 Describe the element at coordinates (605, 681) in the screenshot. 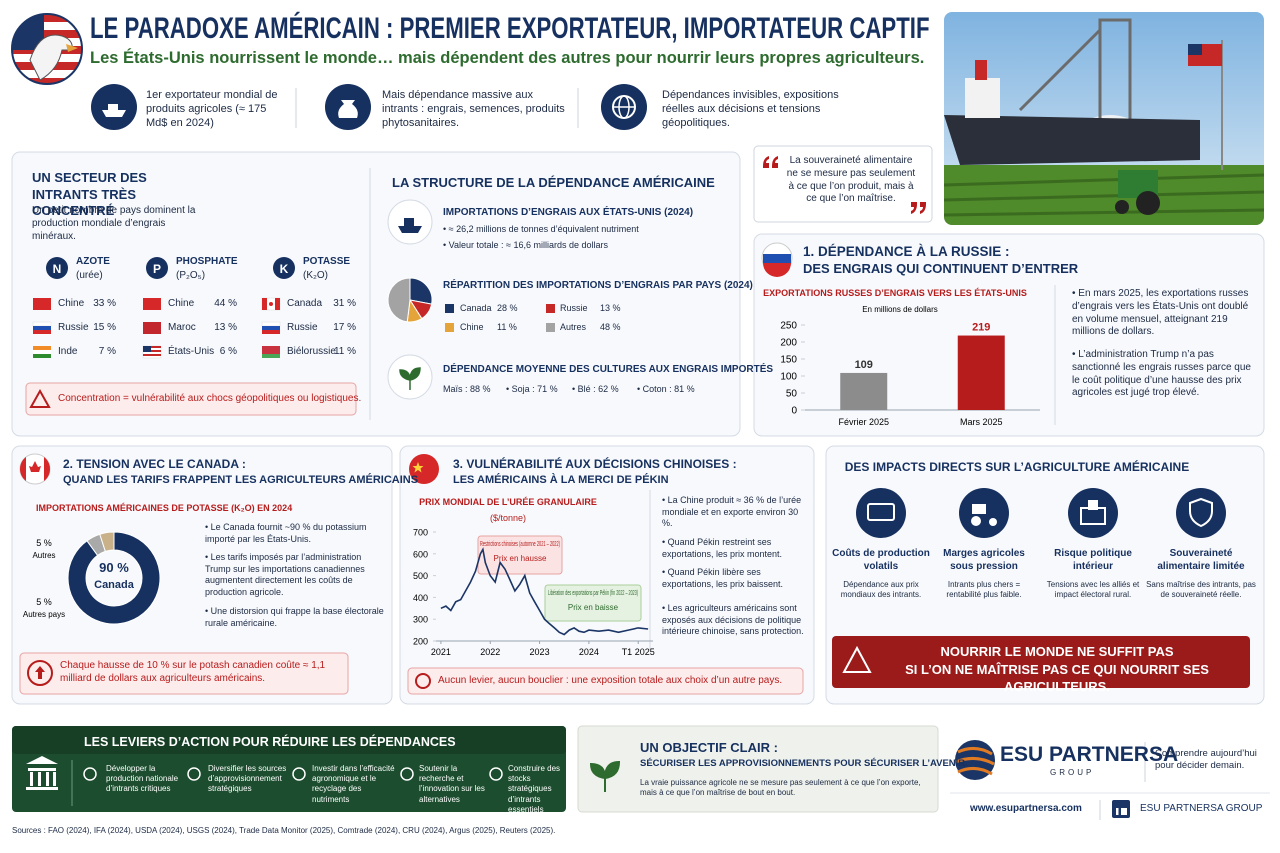

I see `callout-box` at that location.